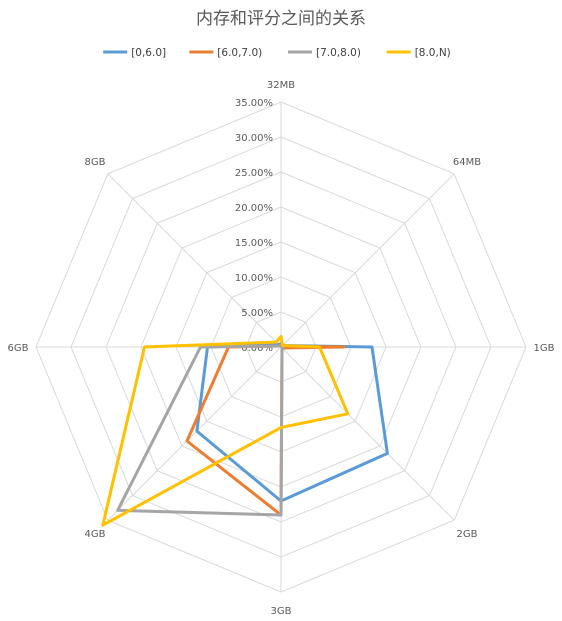  I want to click on chart-title: 内存和评分之间的关系, so click(281, 19).